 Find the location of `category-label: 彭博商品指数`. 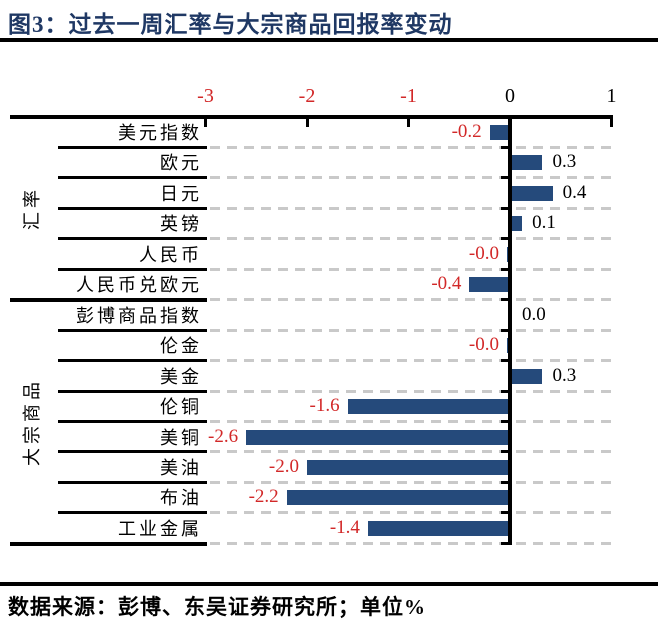

category-label: 彭博商品指数 is located at coordinates (139, 315).